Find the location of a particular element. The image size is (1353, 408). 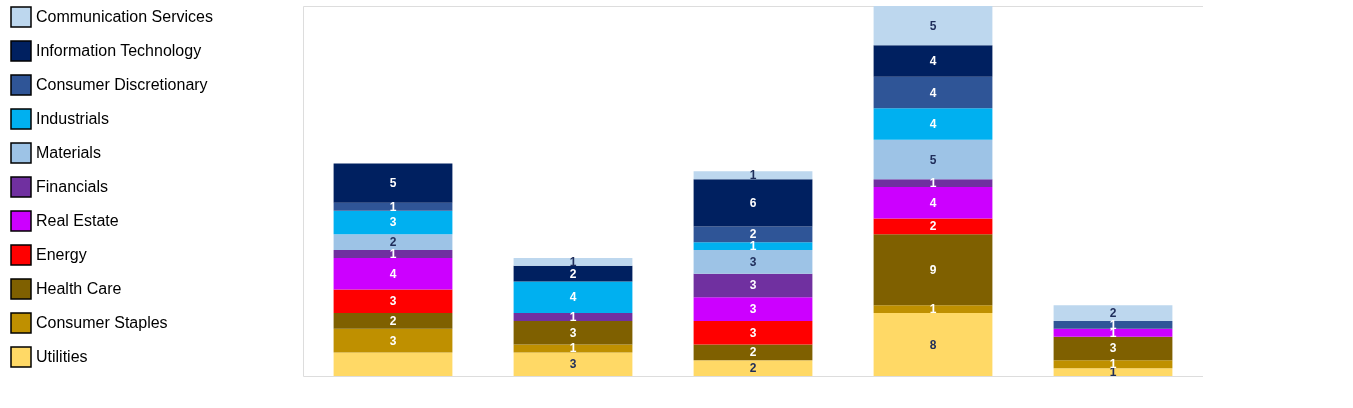

legend-label: Real Estate is located at coordinates (77, 220).